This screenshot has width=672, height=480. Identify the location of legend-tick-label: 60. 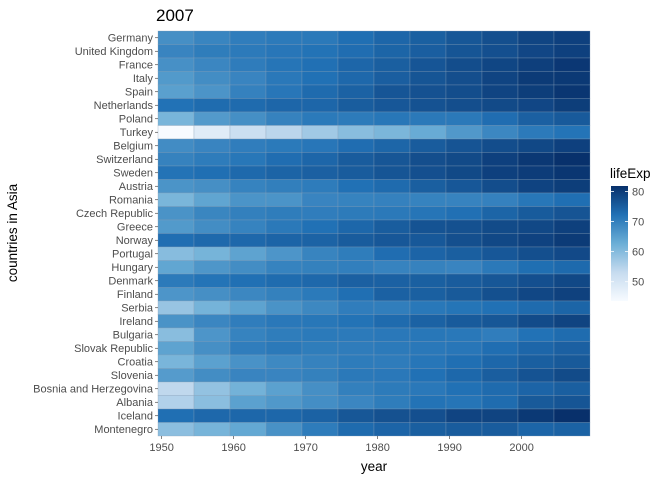
(638, 253).